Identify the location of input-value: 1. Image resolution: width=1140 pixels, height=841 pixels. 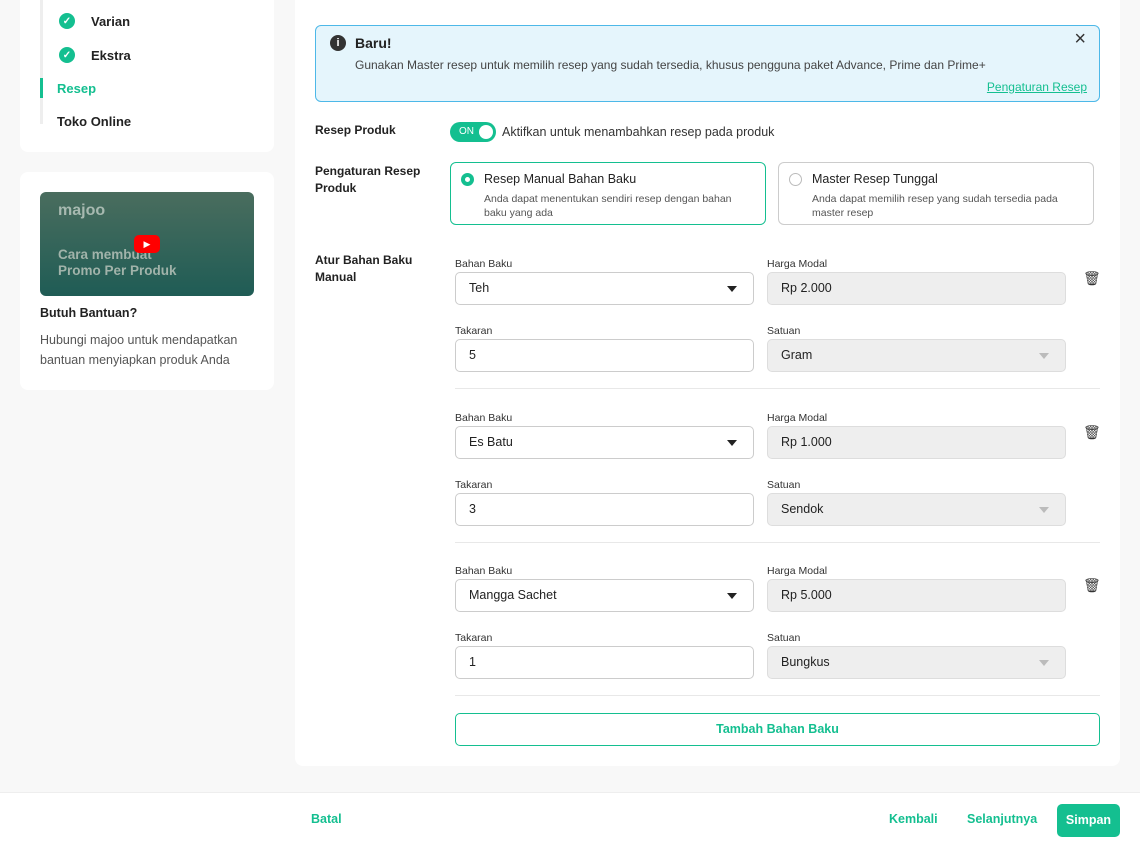
(472, 662).